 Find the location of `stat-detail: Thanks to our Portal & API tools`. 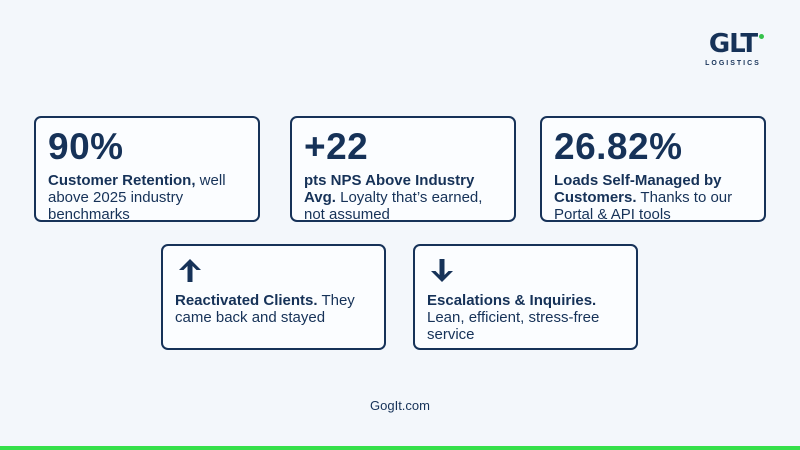

stat-detail: Thanks to our Portal & API tools is located at coordinates (643, 206).